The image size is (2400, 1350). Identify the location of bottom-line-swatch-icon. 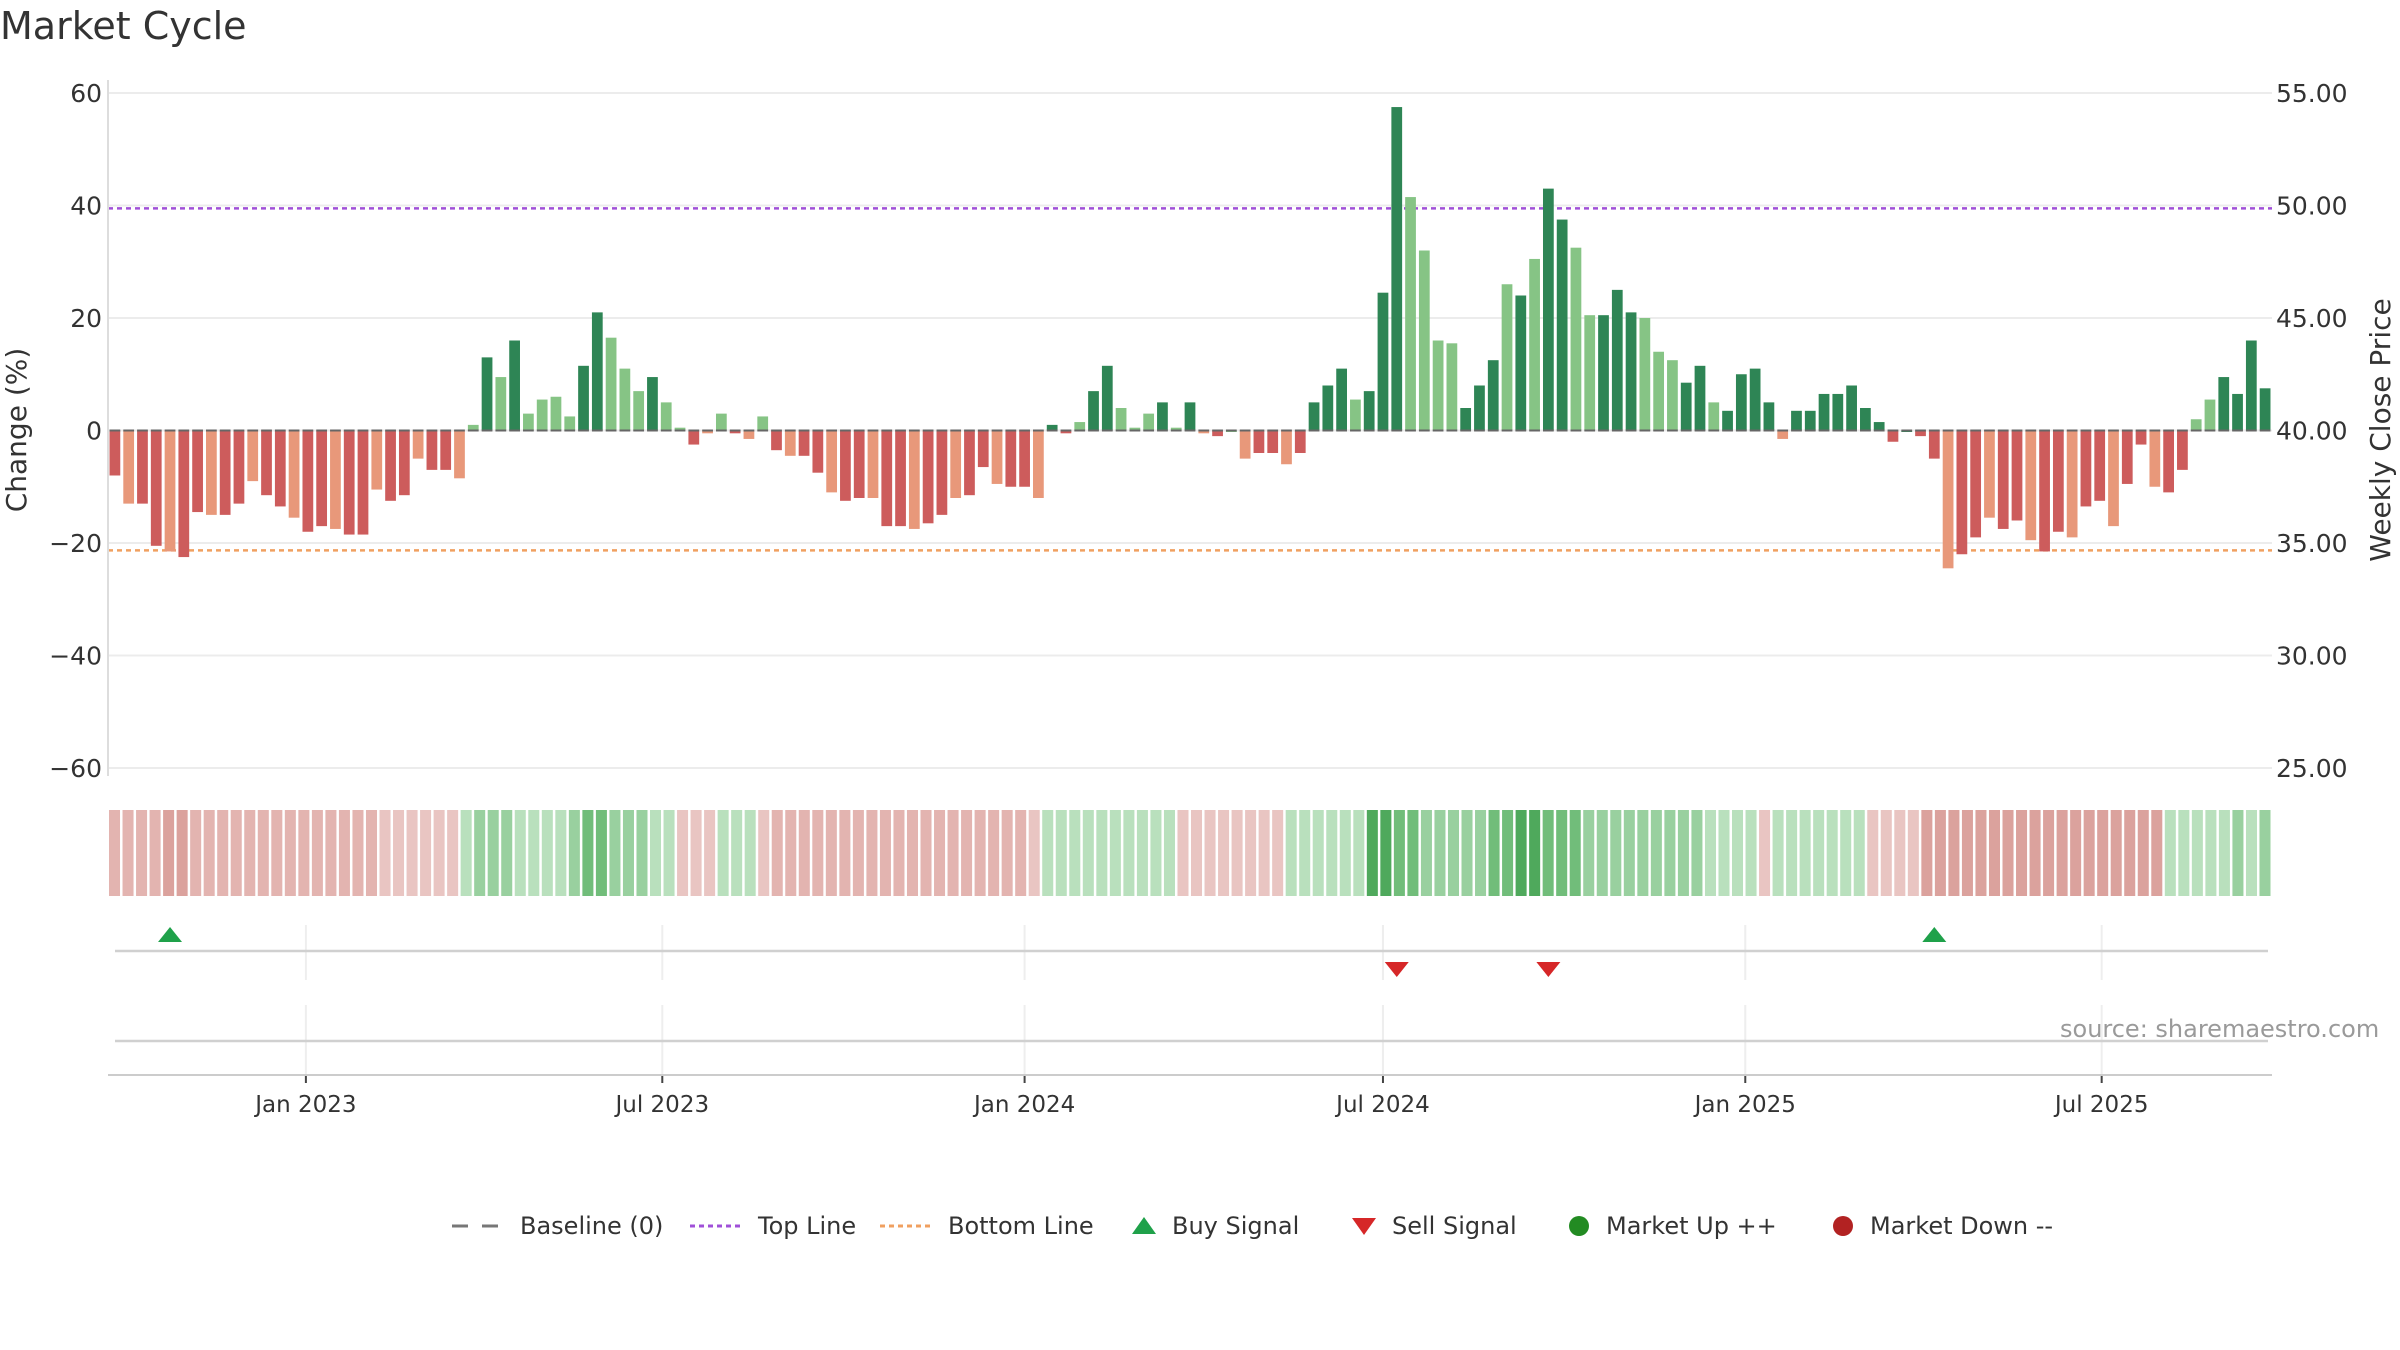
(906, 1226).